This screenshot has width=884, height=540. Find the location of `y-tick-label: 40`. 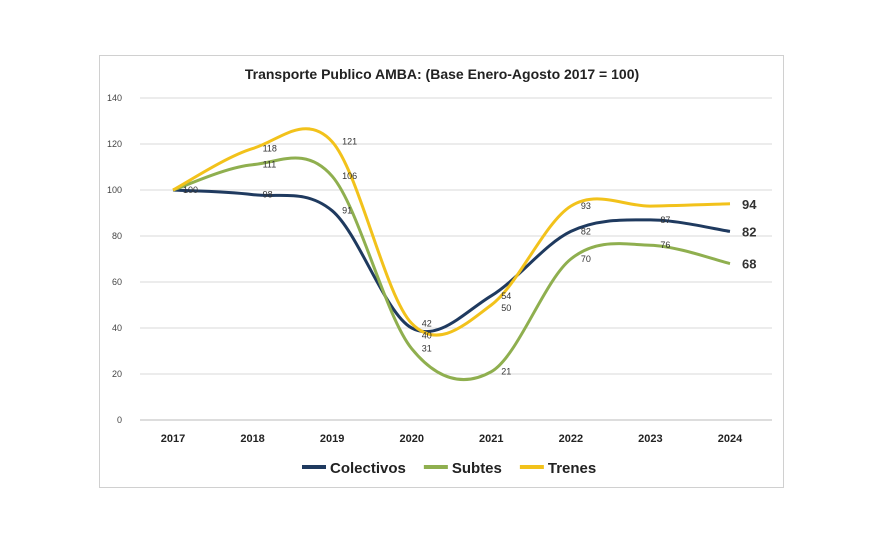

y-tick-label: 40 is located at coordinates (117, 328).